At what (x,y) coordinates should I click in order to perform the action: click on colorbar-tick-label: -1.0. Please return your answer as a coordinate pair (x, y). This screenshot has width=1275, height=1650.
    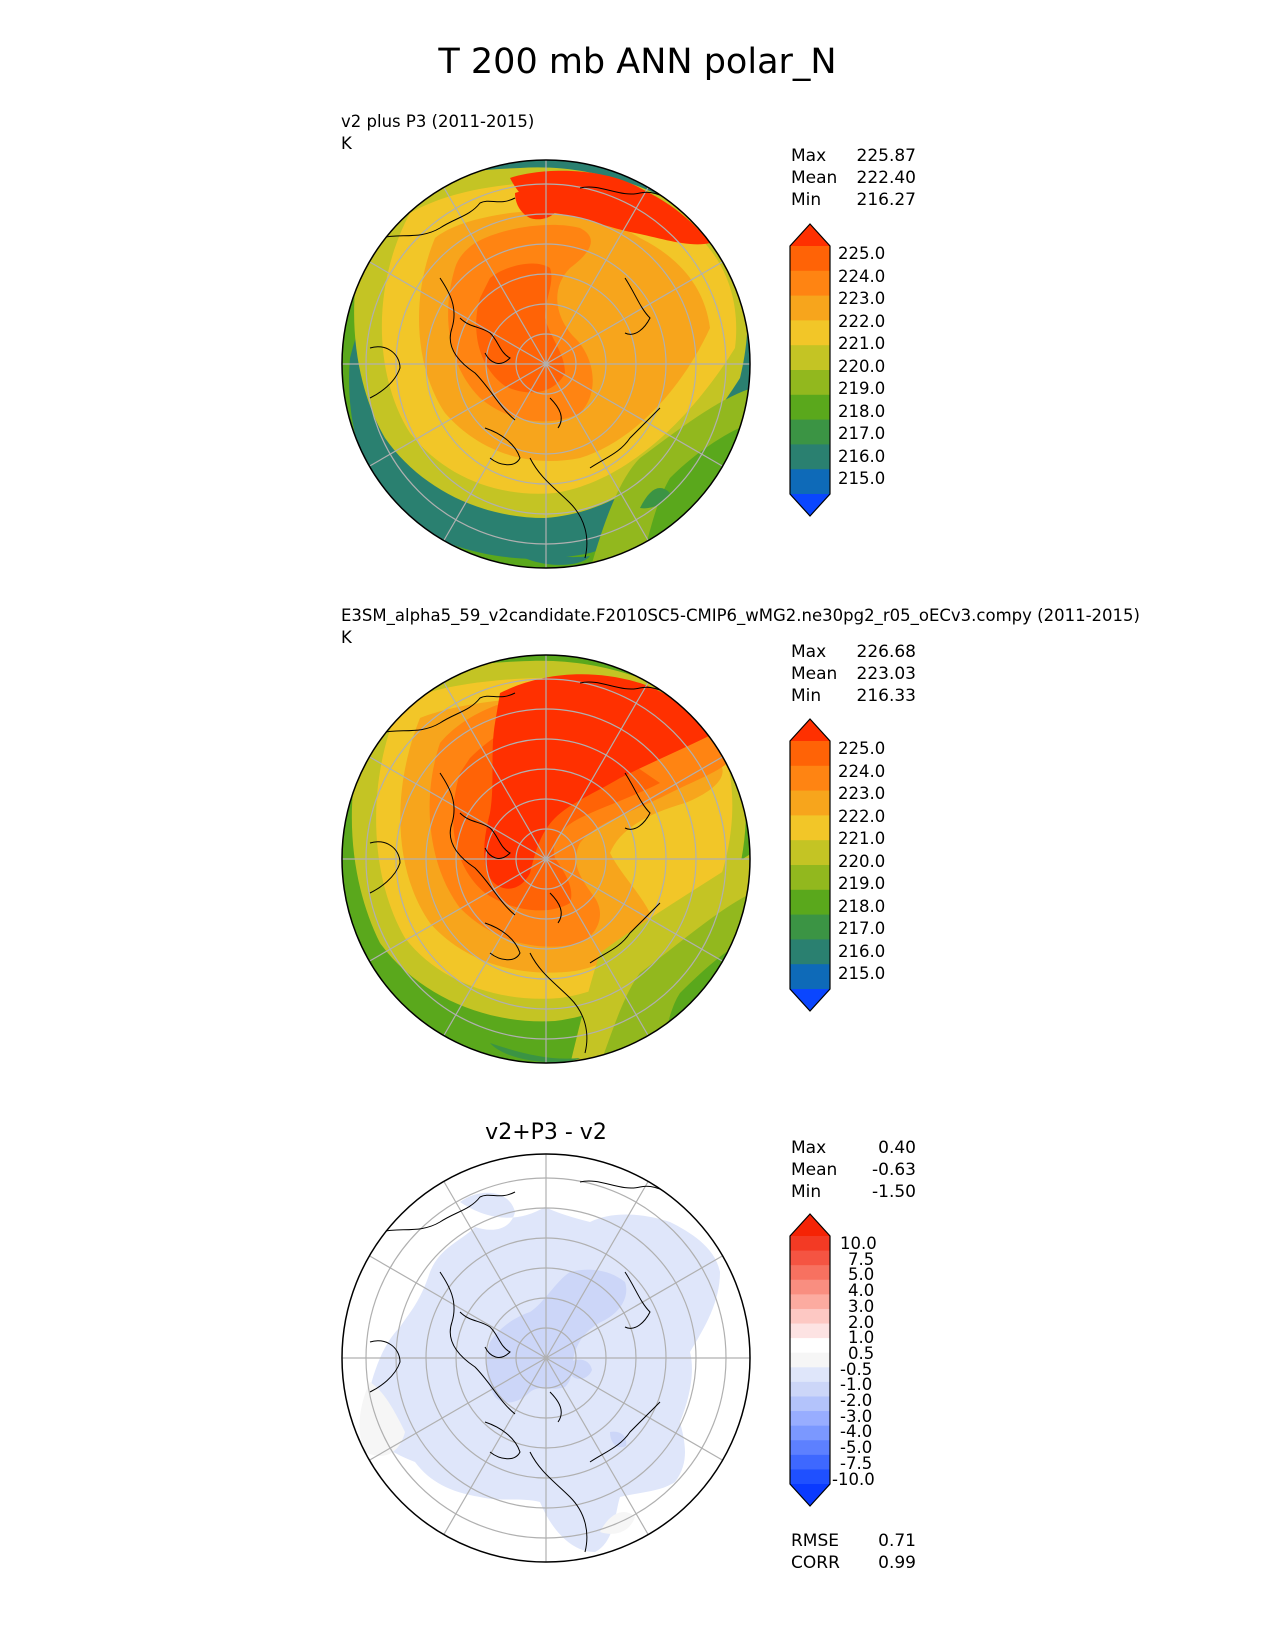
    Looking at the image, I should click on (856, 1385).